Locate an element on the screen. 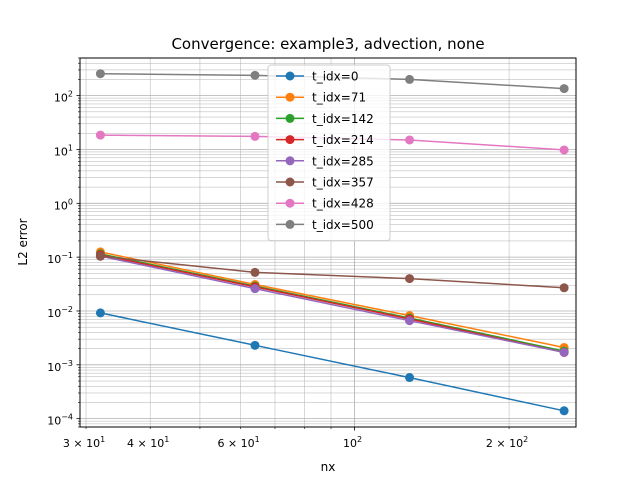  legend-entry-label: t_idx=500 is located at coordinates (343, 225).